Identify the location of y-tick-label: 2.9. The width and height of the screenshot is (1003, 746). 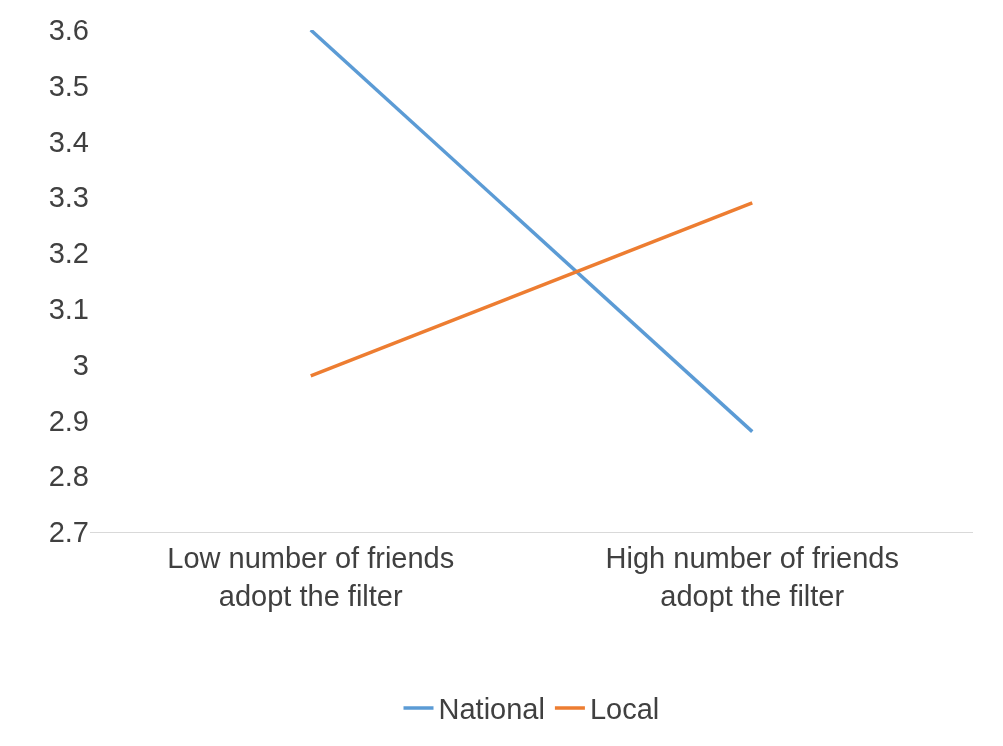
(68, 420).